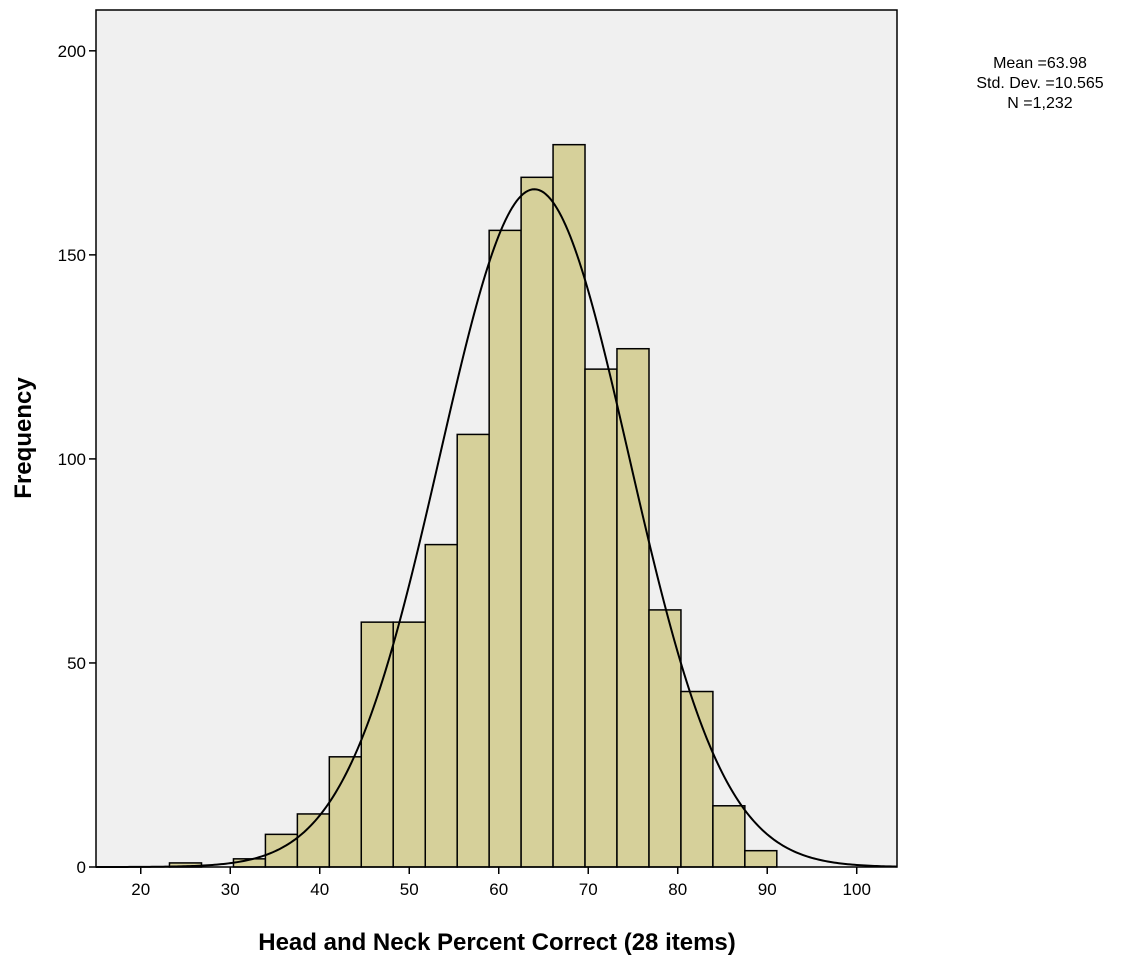 The image size is (1135, 961). Describe the element at coordinates (409, 889) in the screenshot. I see `x-tick-label: 50` at that location.